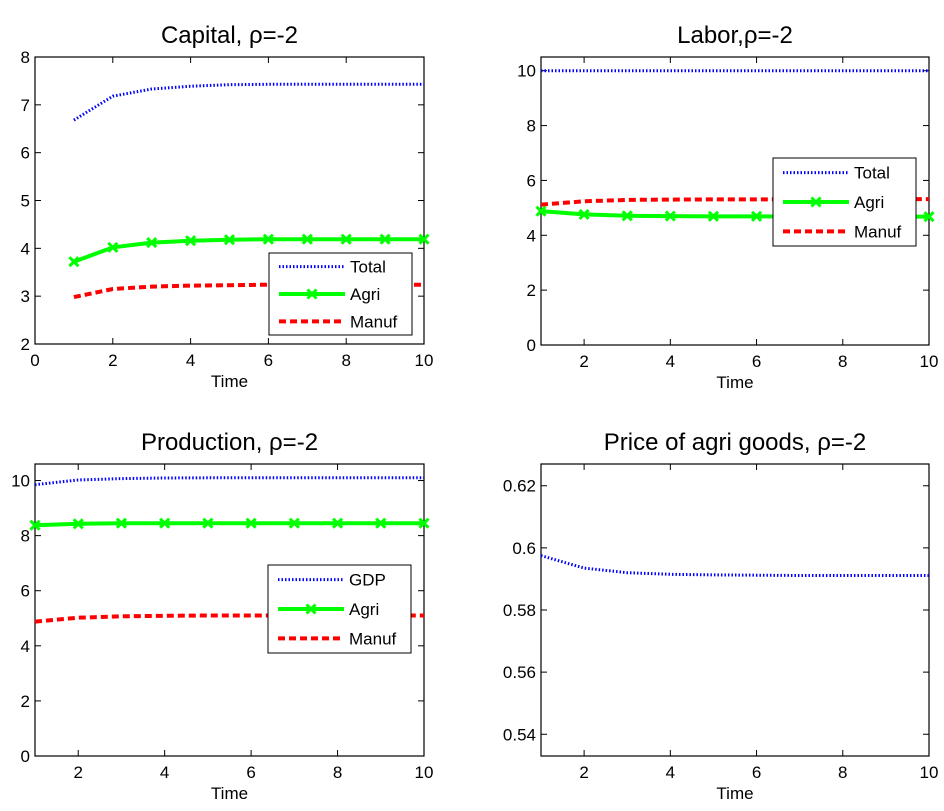  Describe the element at coordinates (339, 609) in the screenshot. I see `legend: GDP Agri Manuf` at that location.